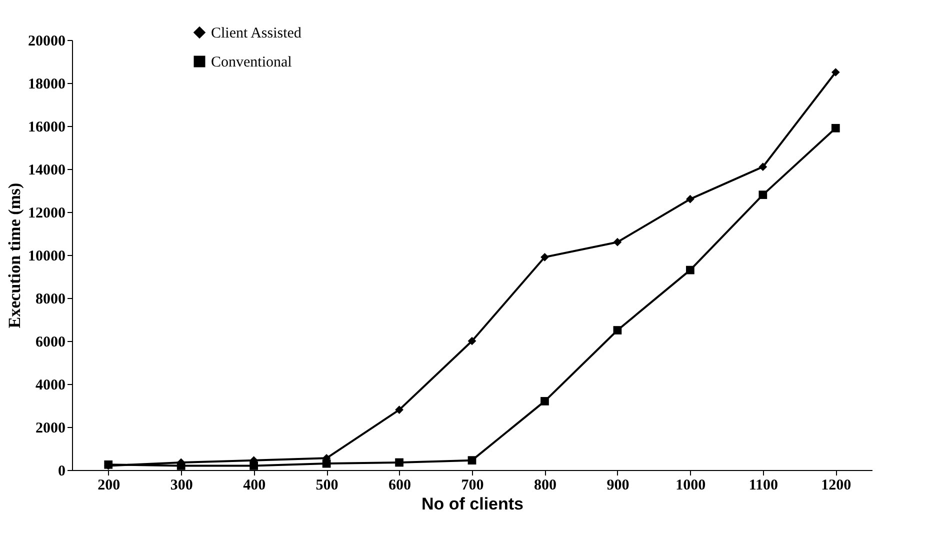  What do you see at coordinates (251, 62) in the screenshot?
I see `legend-label: Conventional` at bounding box center [251, 62].